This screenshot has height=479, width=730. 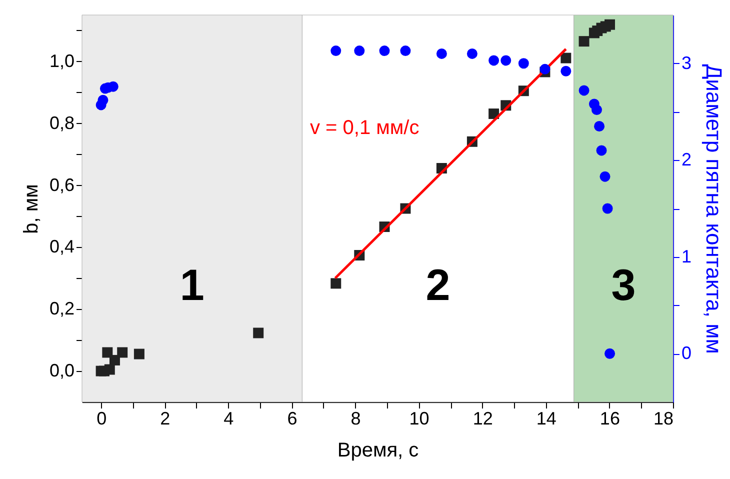 What do you see at coordinates (61, 308) in the screenshot?
I see `y-tick-label: 0,2` at bounding box center [61, 308].